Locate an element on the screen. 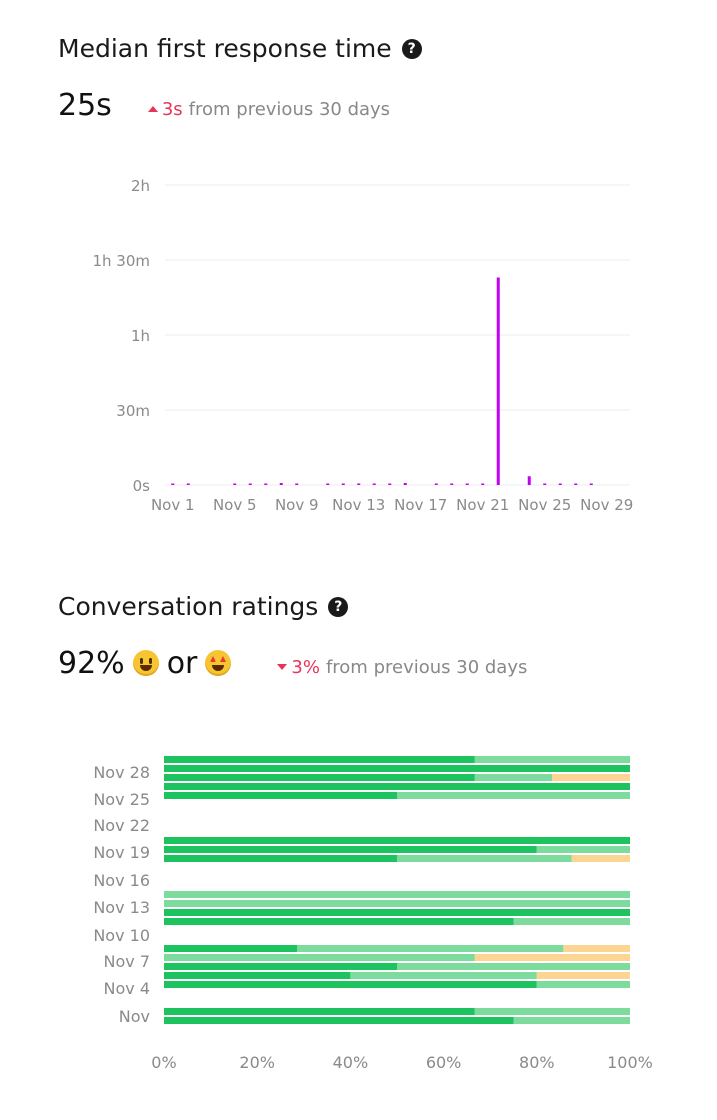 This screenshot has height=1120, width=717. y-tick-label: 30m is located at coordinates (133, 411).